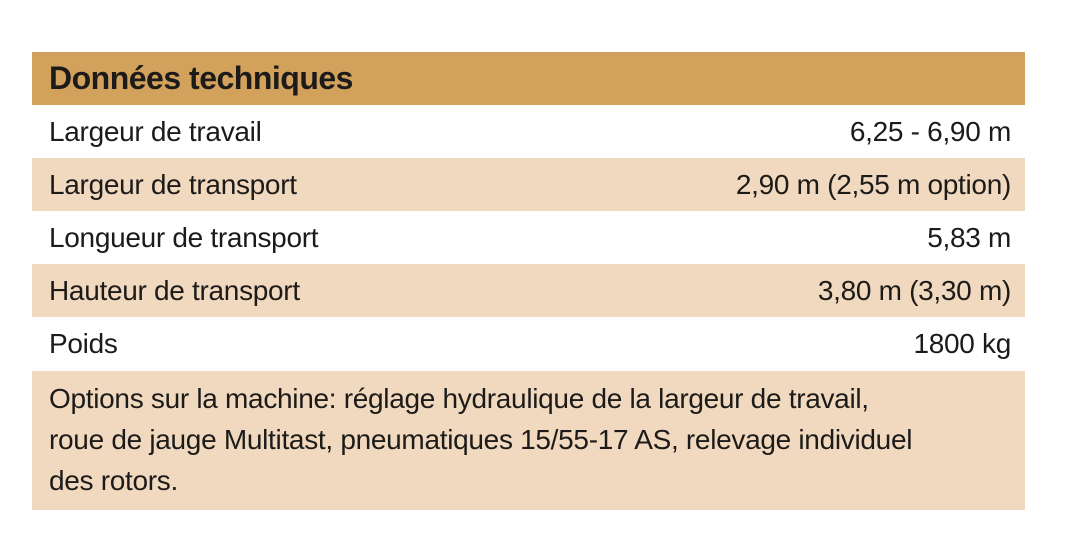  I want to click on row-label: Poids, so click(83, 343).